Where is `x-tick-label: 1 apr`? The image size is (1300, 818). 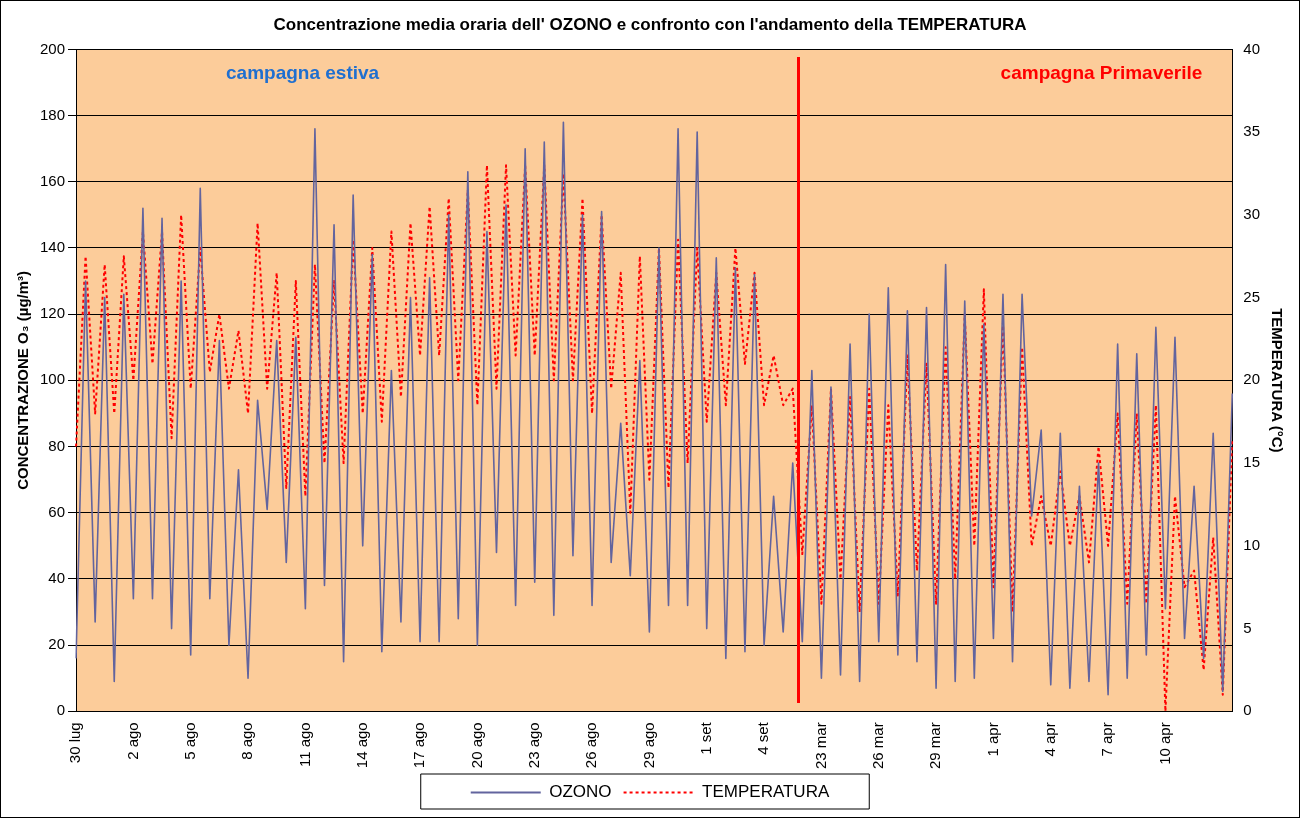 x-tick-label: 1 apr is located at coordinates (992, 739).